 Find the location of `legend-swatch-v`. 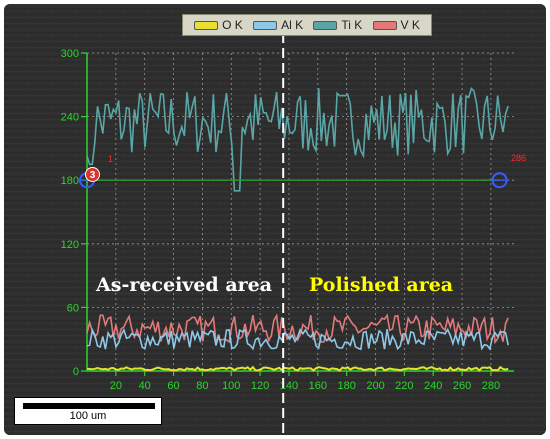

legend-swatch-v is located at coordinates (384, 25).